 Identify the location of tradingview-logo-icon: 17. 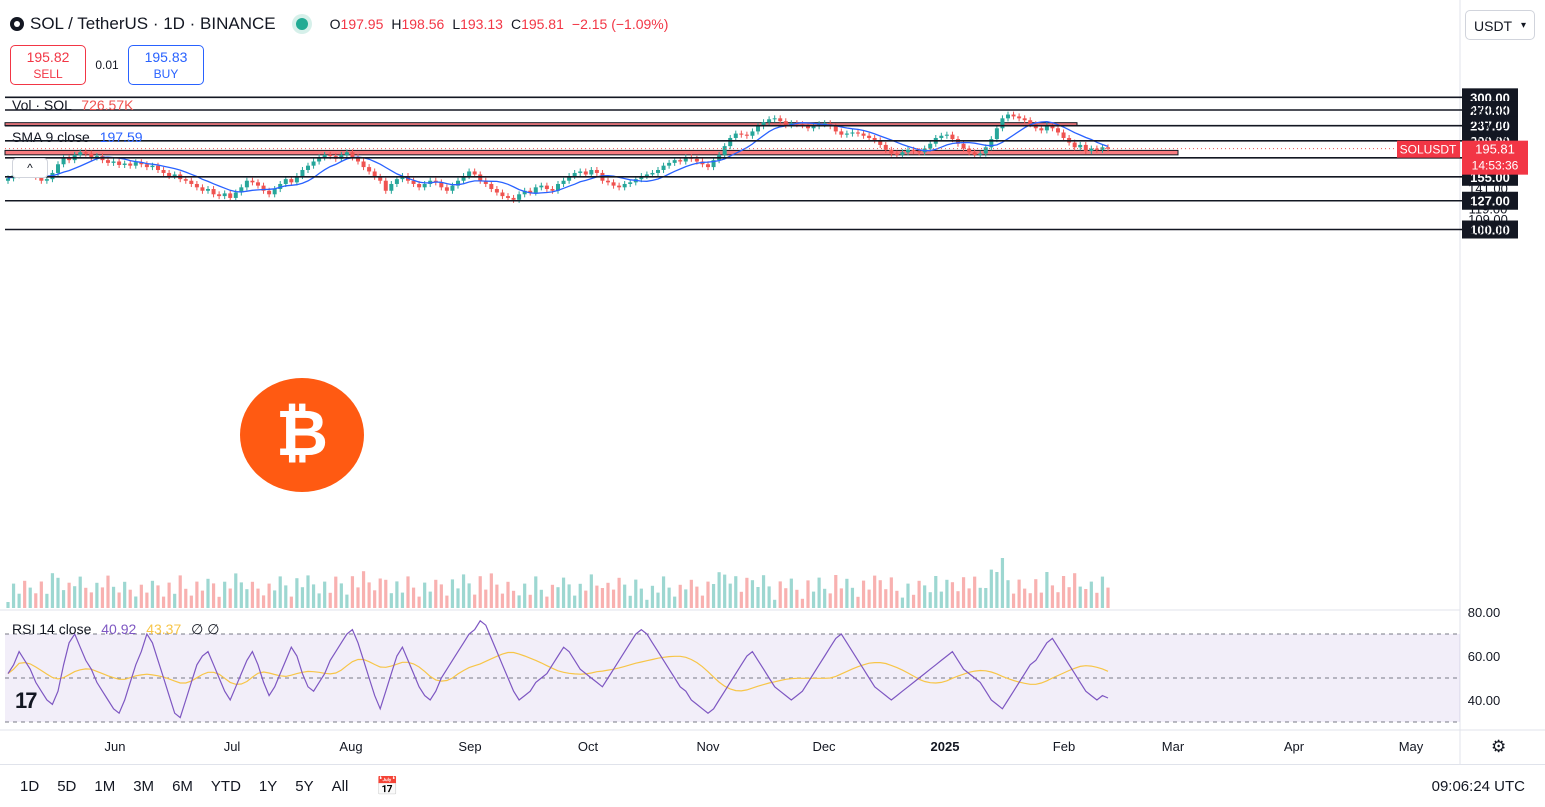
(26, 700).